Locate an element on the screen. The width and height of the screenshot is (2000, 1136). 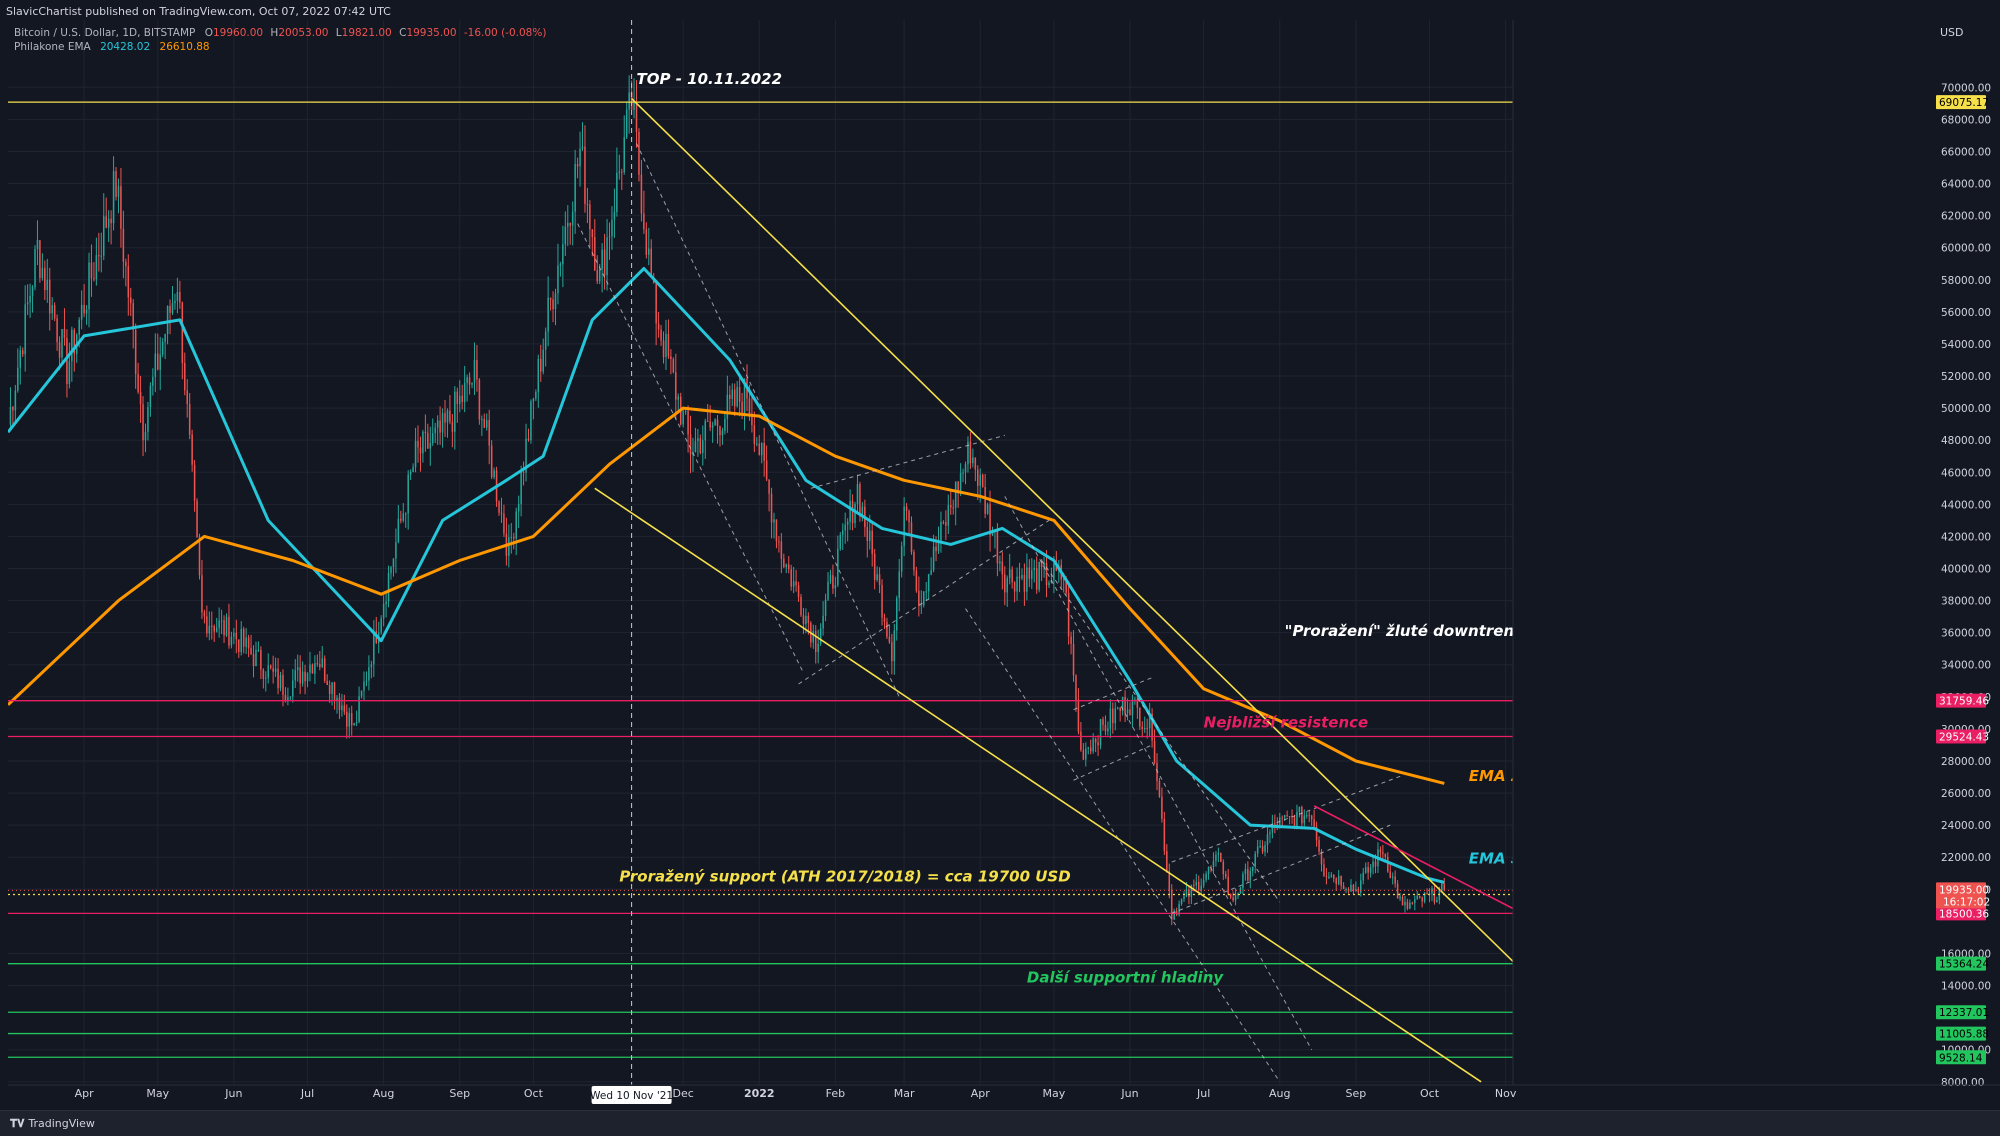
x-tick-label: Apr is located at coordinates (85, 1093).